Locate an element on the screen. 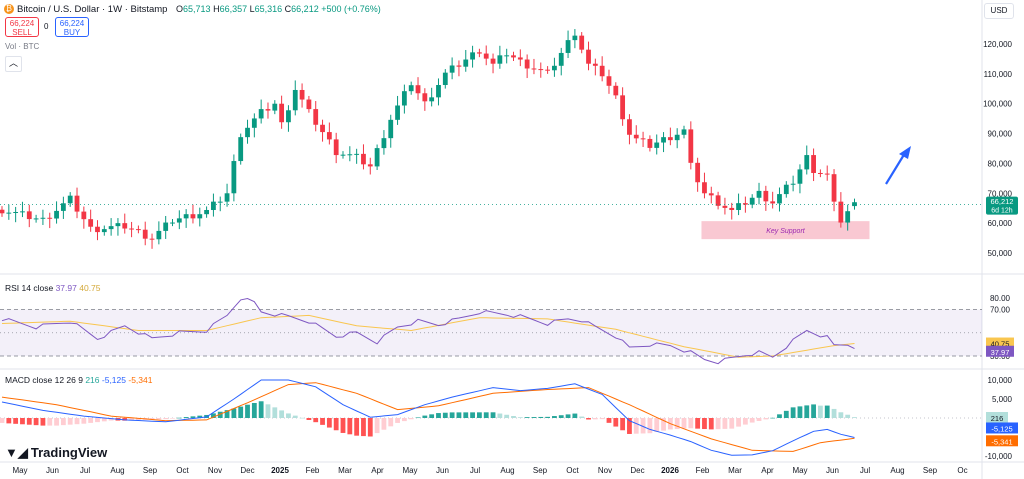 This screenshot has width=1024, height=479. buy-label: BUY is located at coordinates (72, 32).